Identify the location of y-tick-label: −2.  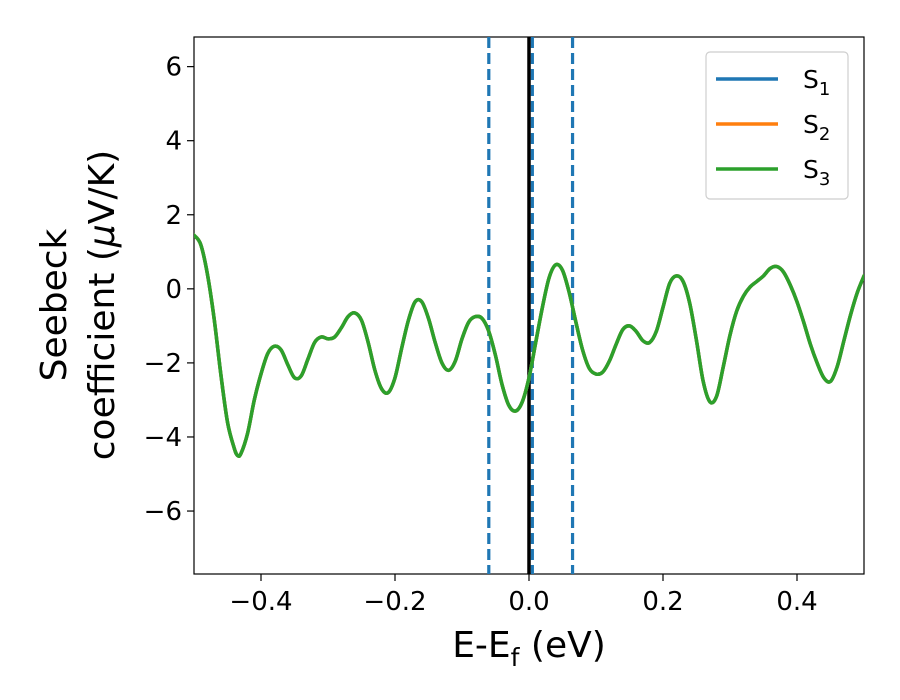
(163, 364).